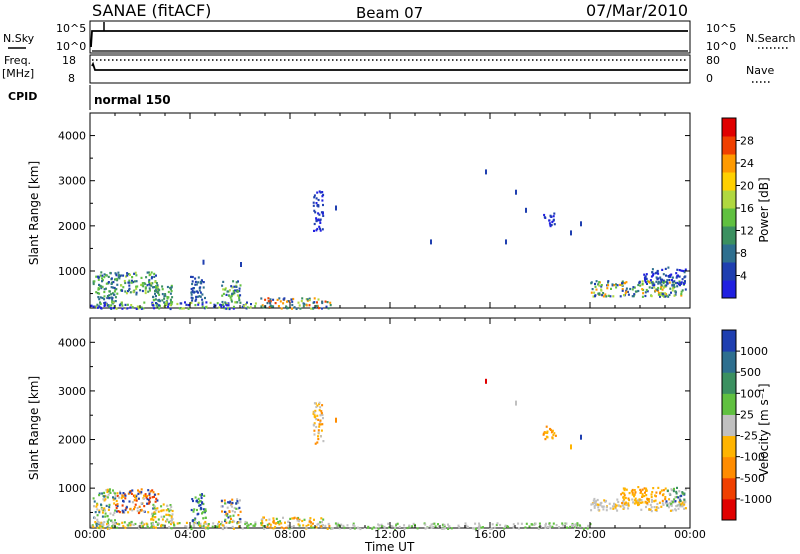  What do you see at coordinates (389, 547) in the screenshot?
I see `time-axis-label: Time UT` at bounding box center [389, 547].